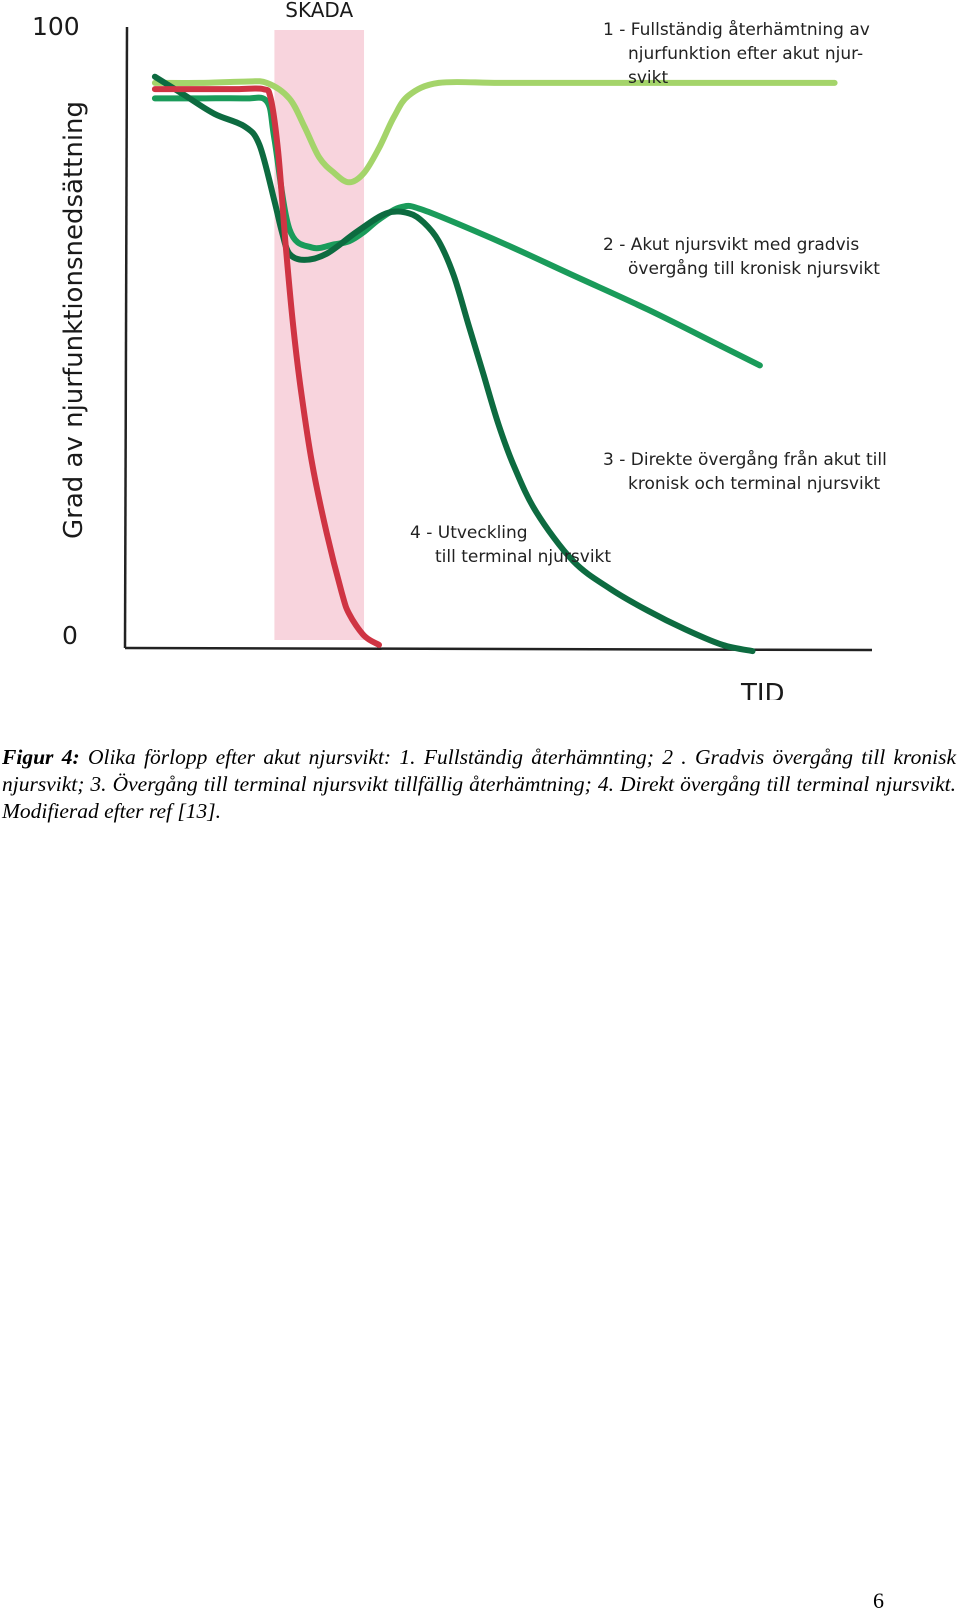 The width and height of the screenshot is (960, 1623). What do you see at coordinates (736, 29) in the screenshot?
I see `annotation-1-line-1: 1 - Fullständig återhämtning av` at bounding box center [736, 29].